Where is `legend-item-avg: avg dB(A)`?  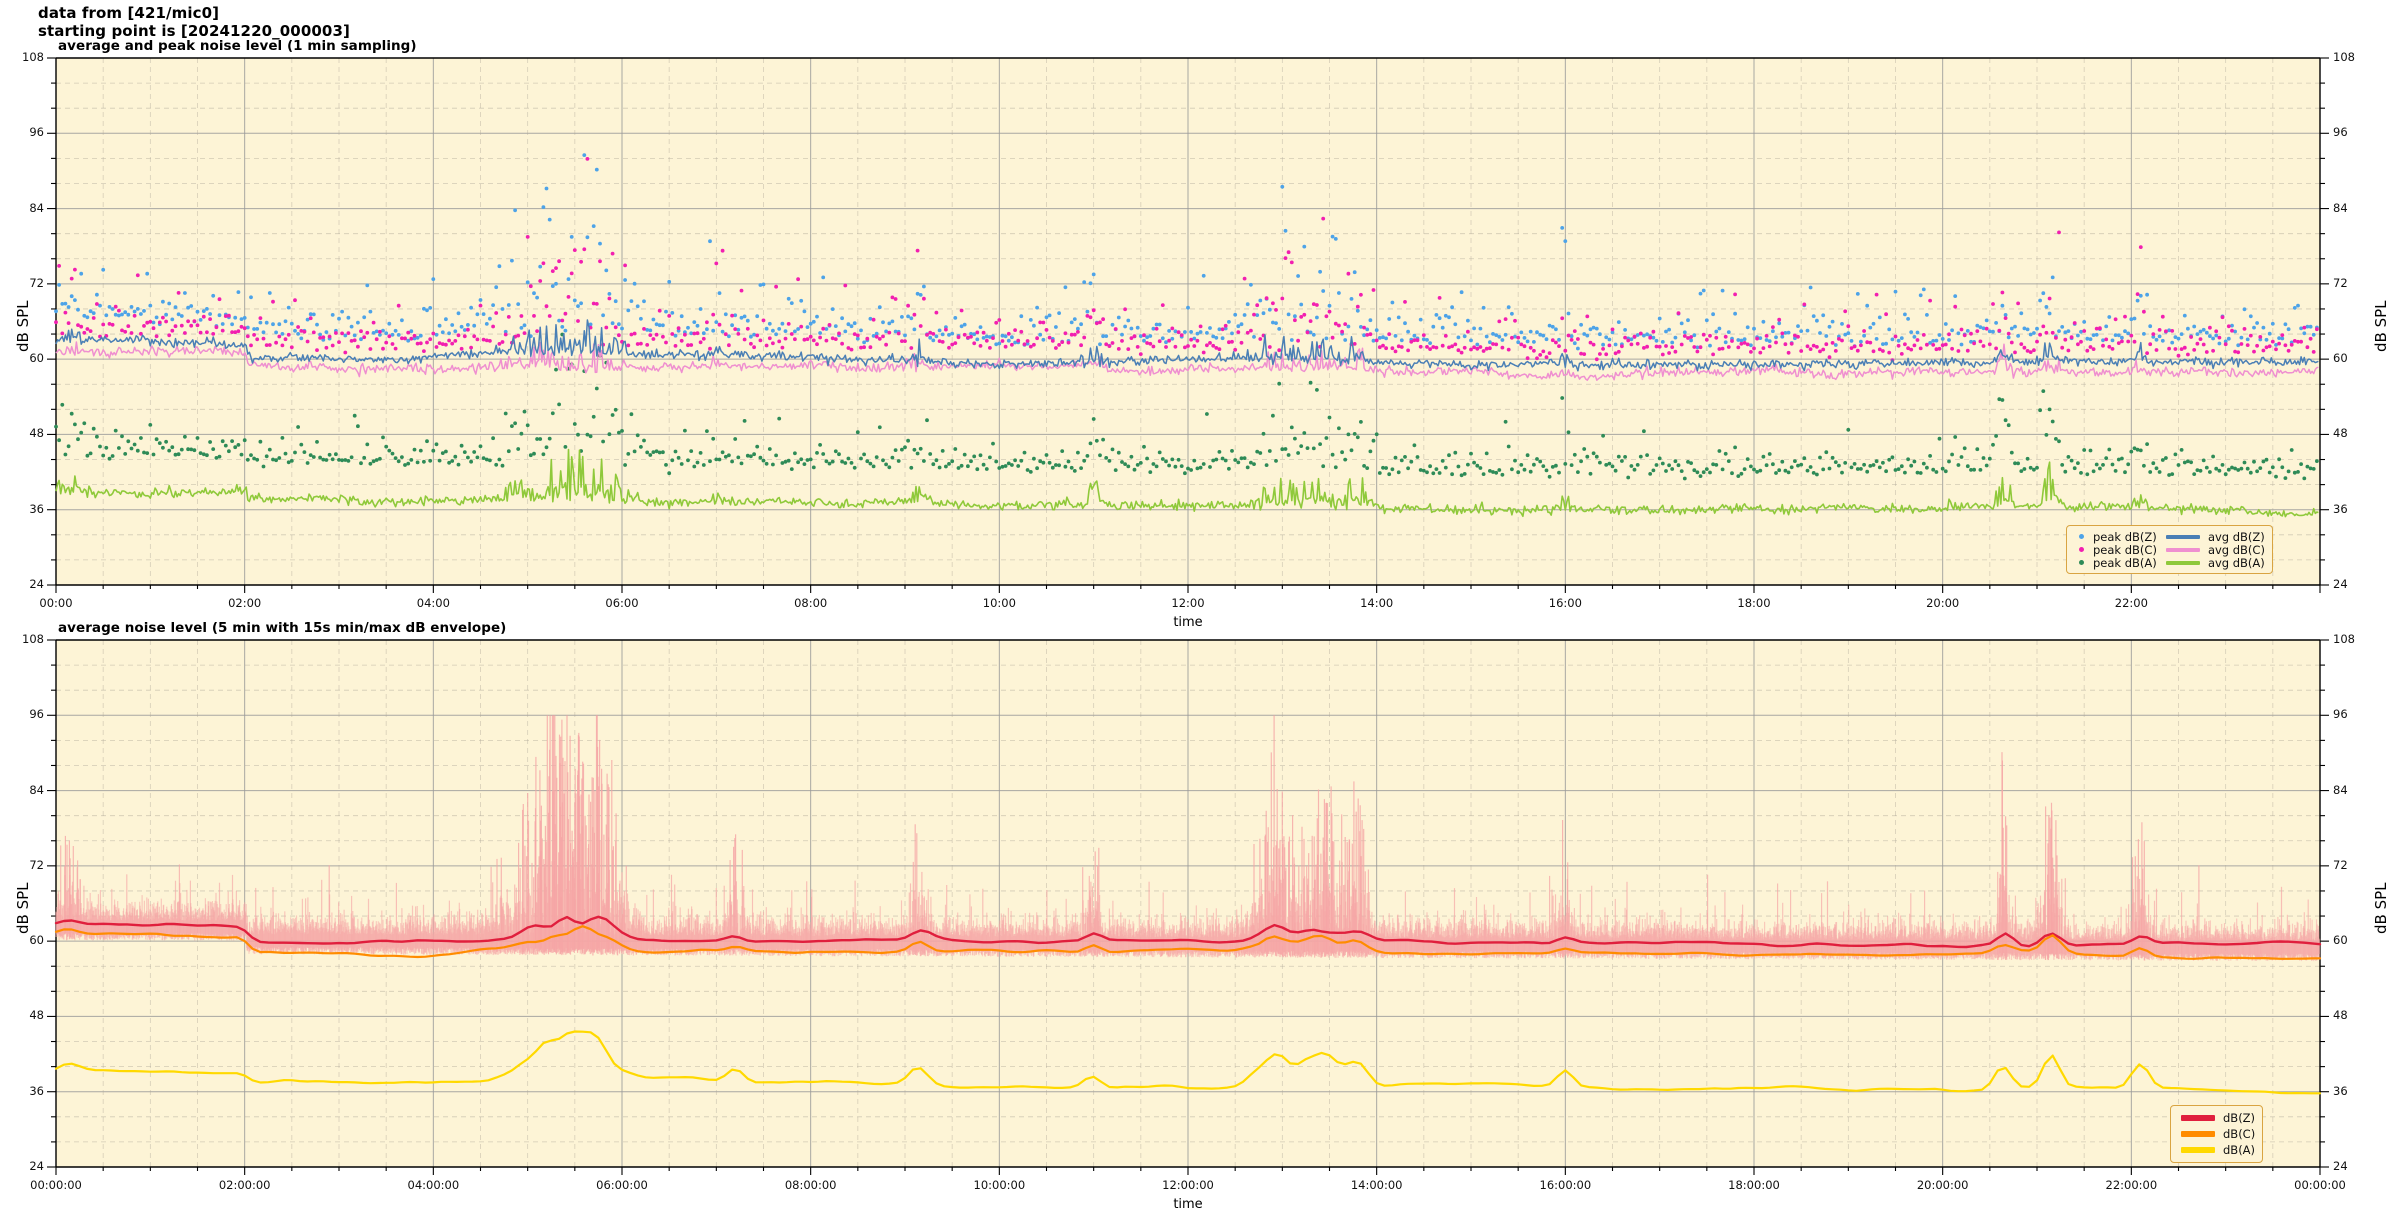 legend-item-avg: avg dB(A) is located at coordinates (2211, 562).